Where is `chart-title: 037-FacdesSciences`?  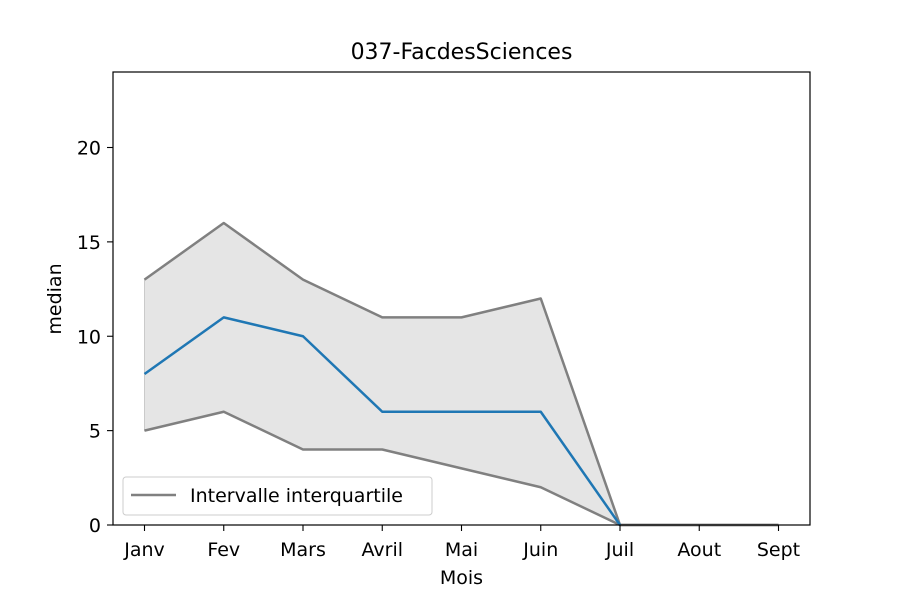 chart-title: 037-FacdesSciences is located at coordinates (462, 52).